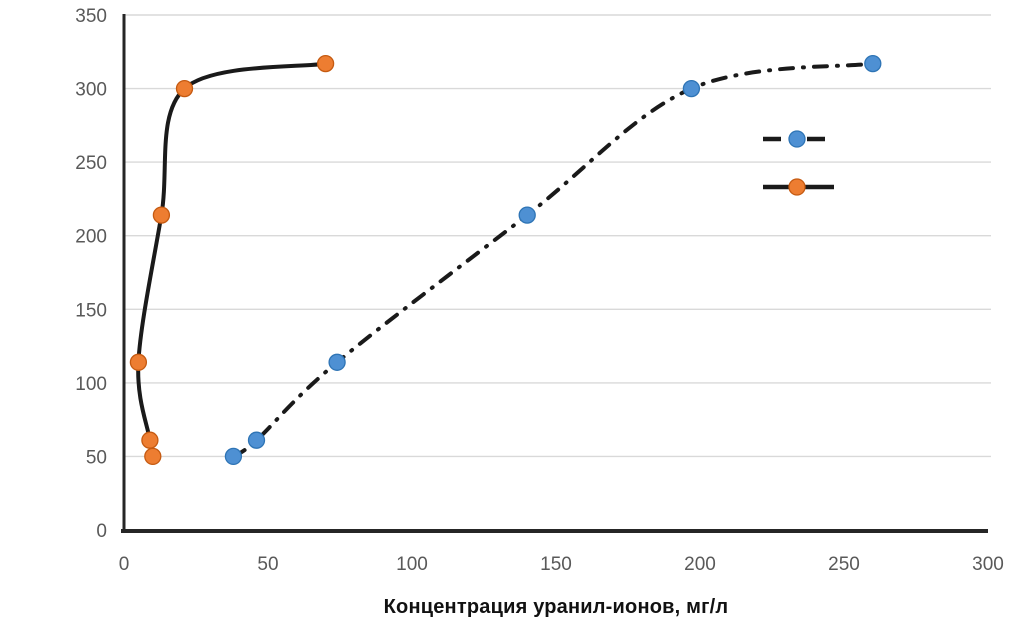 This screenshot has width=1010, height=637. Describe the element at coordinates (91, 90) in the screenshot. I see `y-tick-label: 300` at that location.